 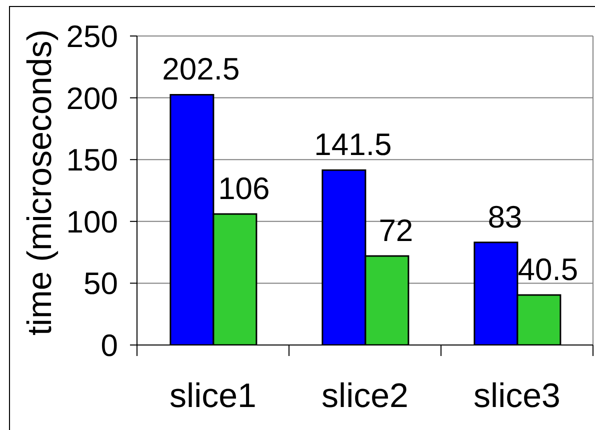 I want to click on y-tick-label: 50, so click(x=101, y=284).